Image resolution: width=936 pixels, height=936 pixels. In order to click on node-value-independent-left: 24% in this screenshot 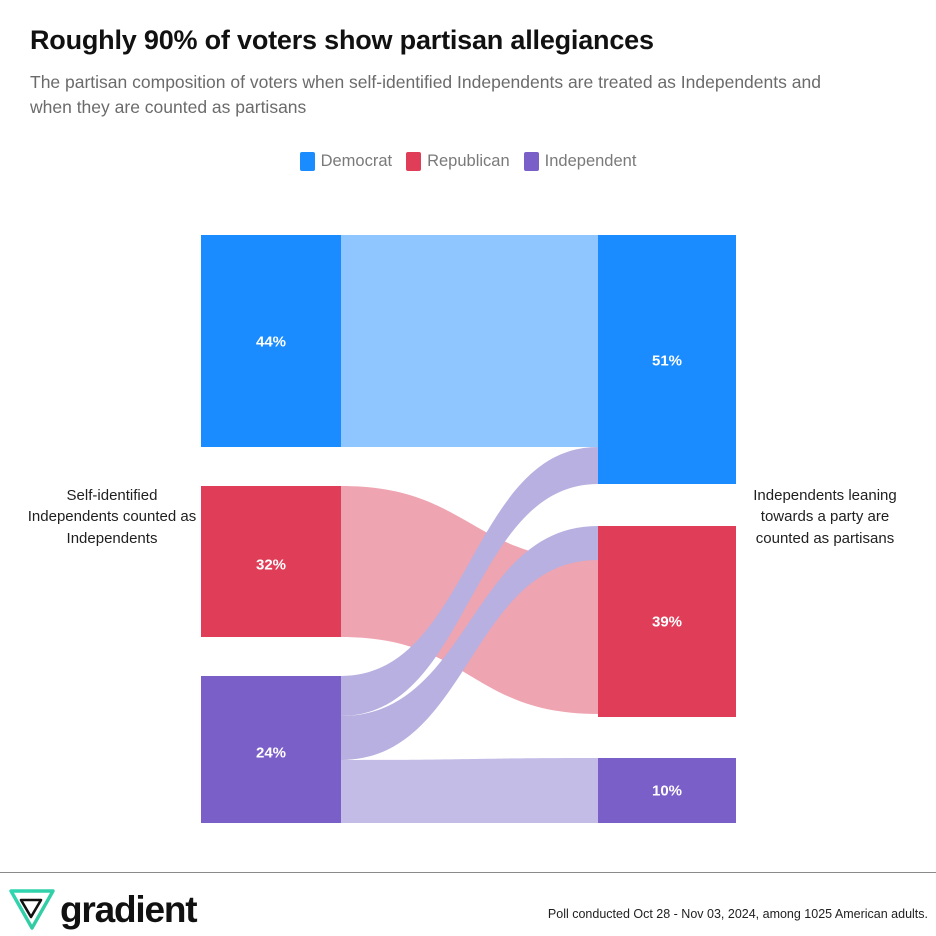, I will do `click(271, 753)`.